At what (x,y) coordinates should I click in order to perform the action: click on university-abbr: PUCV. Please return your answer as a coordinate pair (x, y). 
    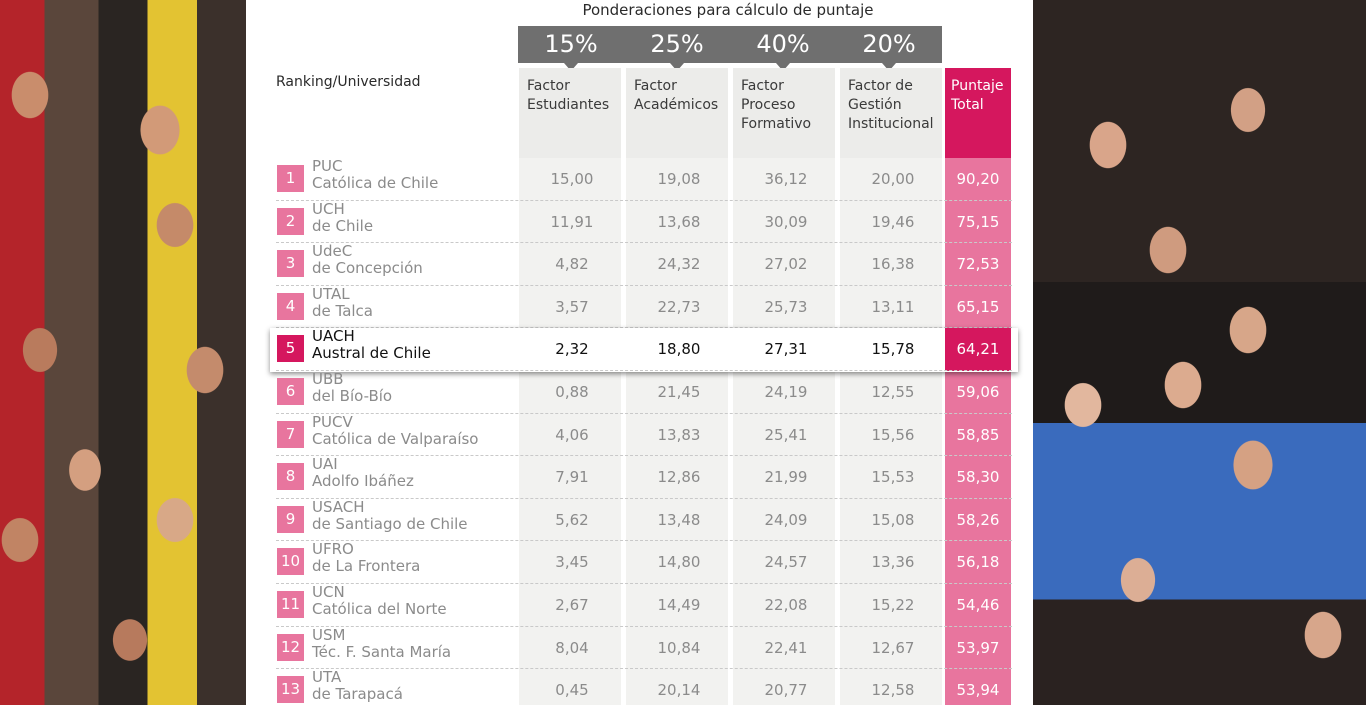
    Looking at the image, I should click on (332, 421).